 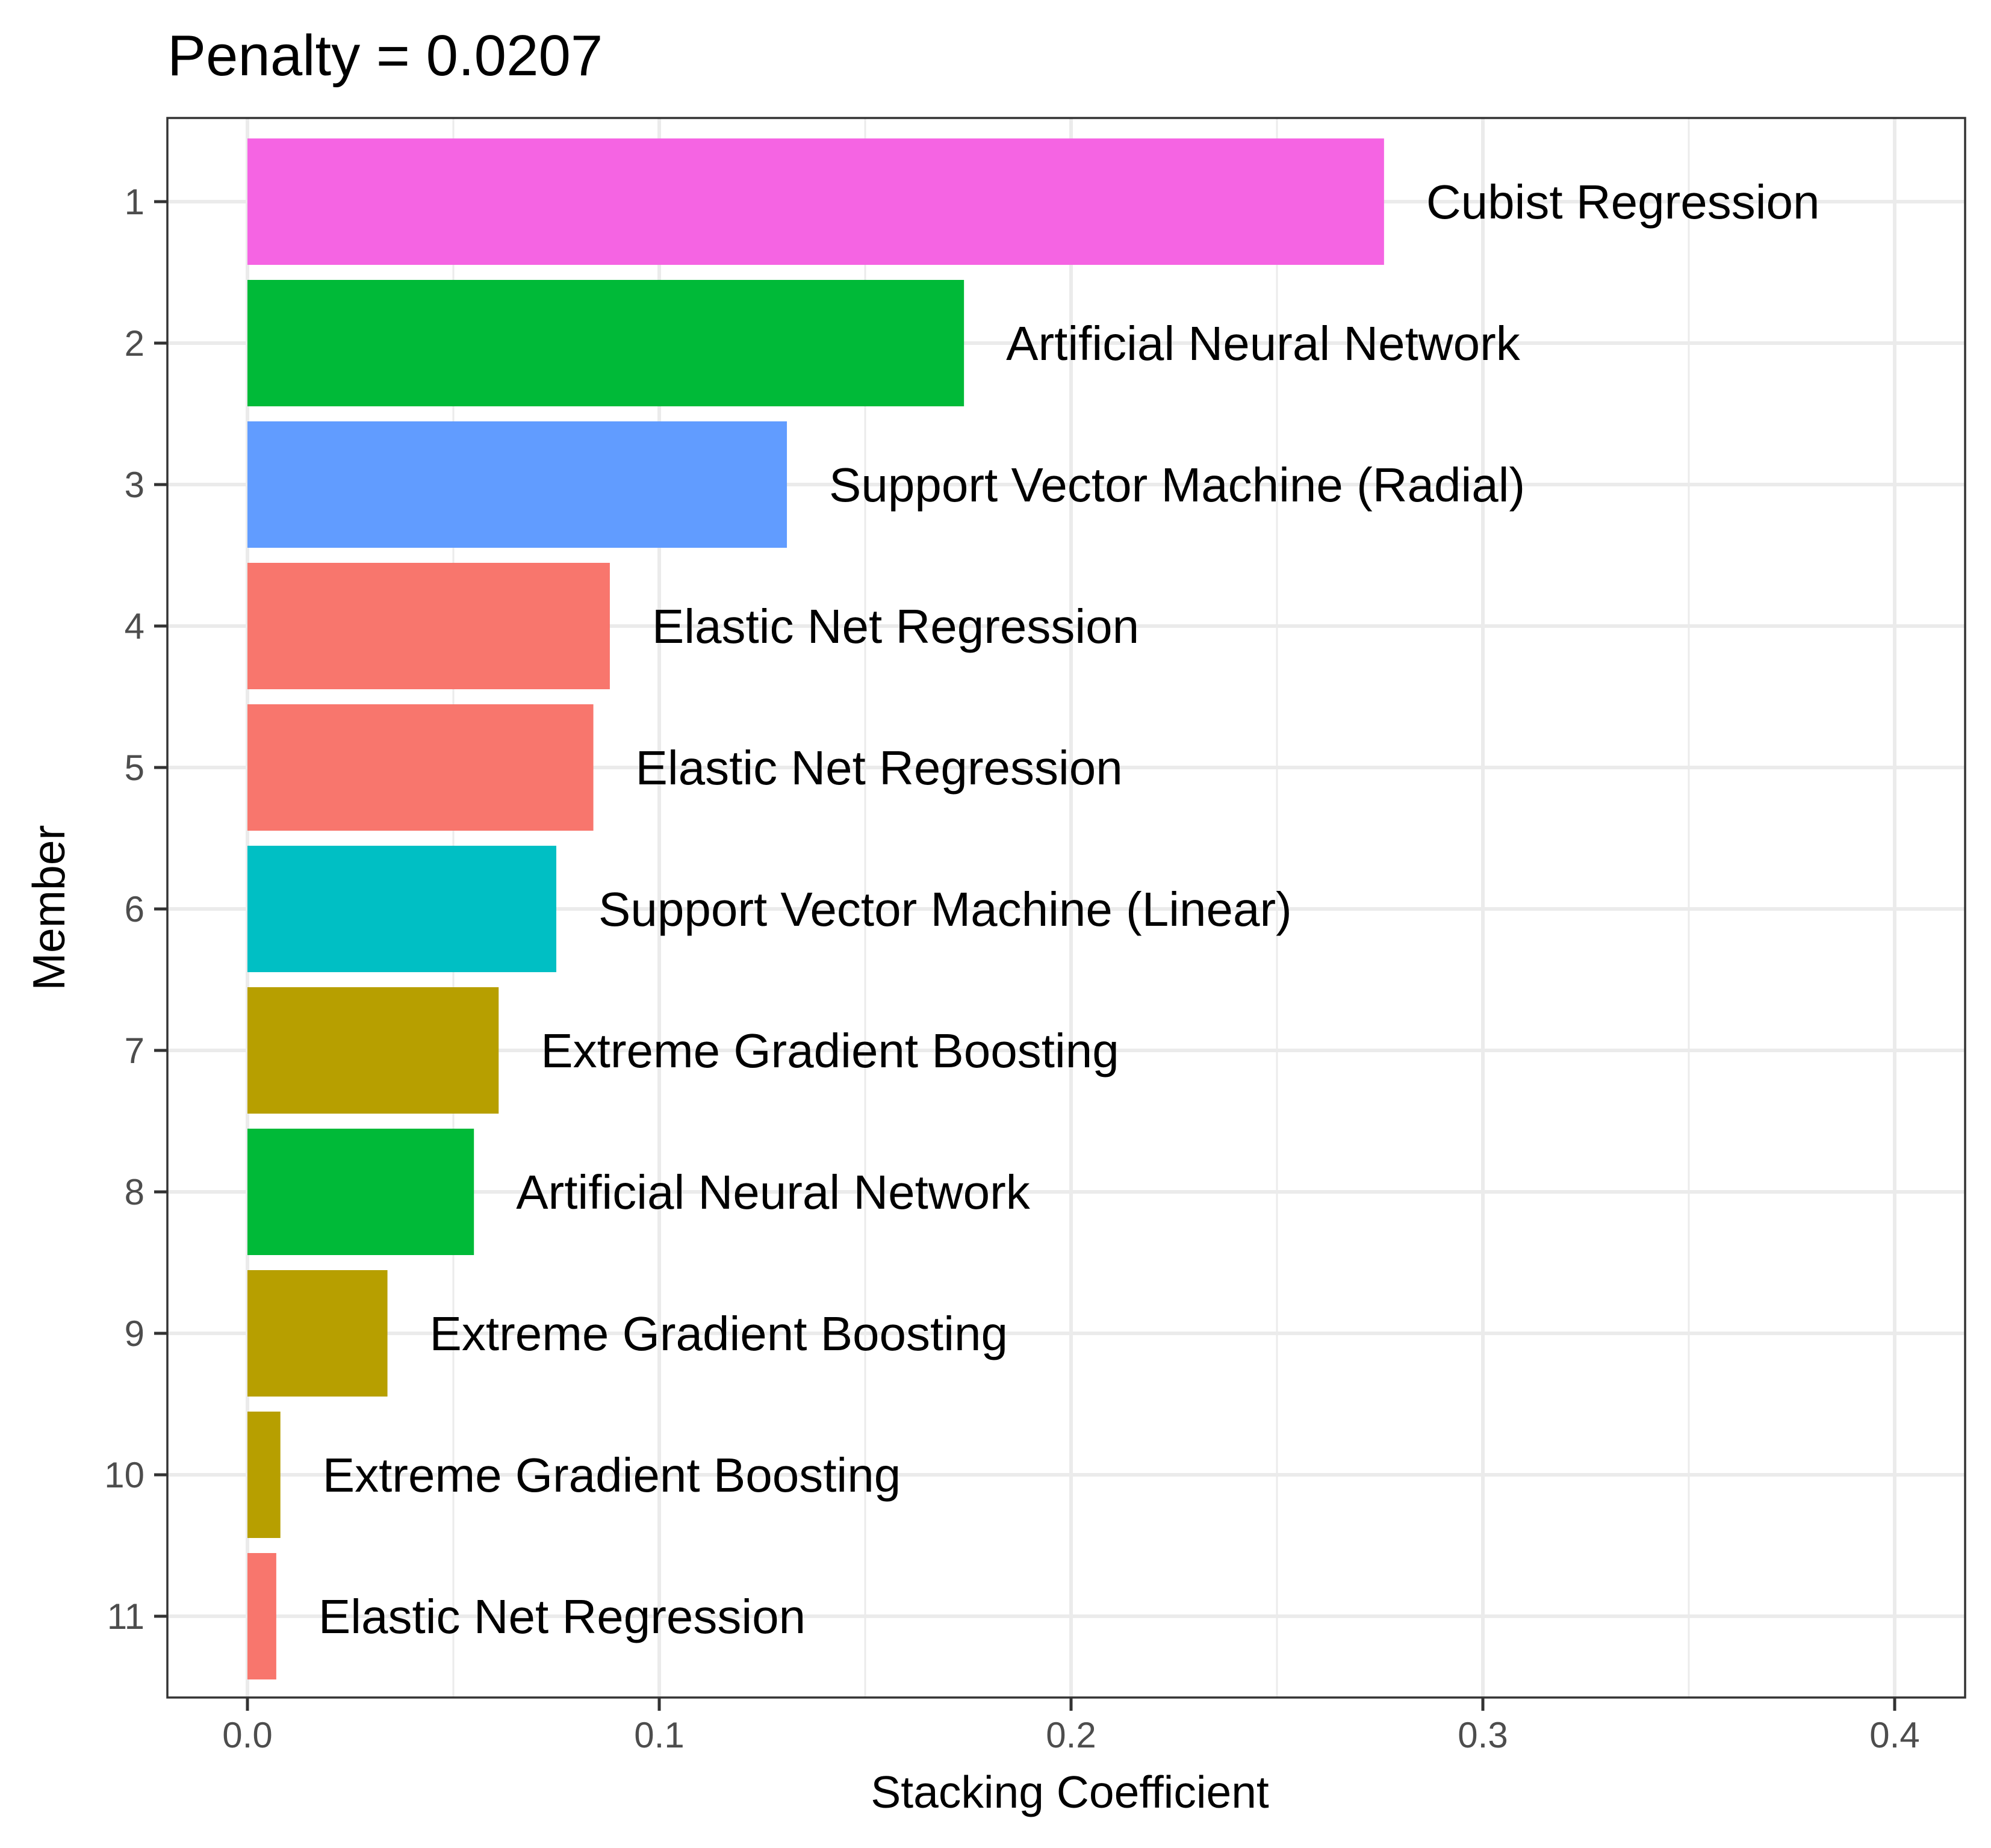 I want to click on y-tick-label: 5, so click(x=134, y=768).